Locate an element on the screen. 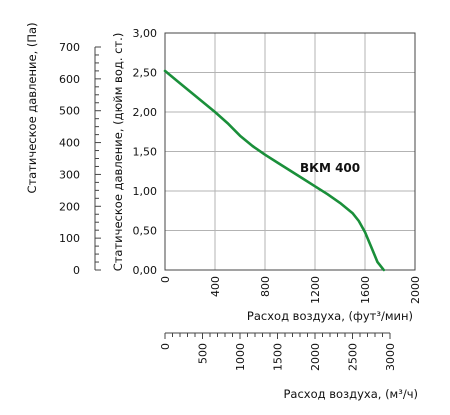 This screenshot has width=450, height=415. y-tick-label: 0,00 is located at coordinates (145, 270).